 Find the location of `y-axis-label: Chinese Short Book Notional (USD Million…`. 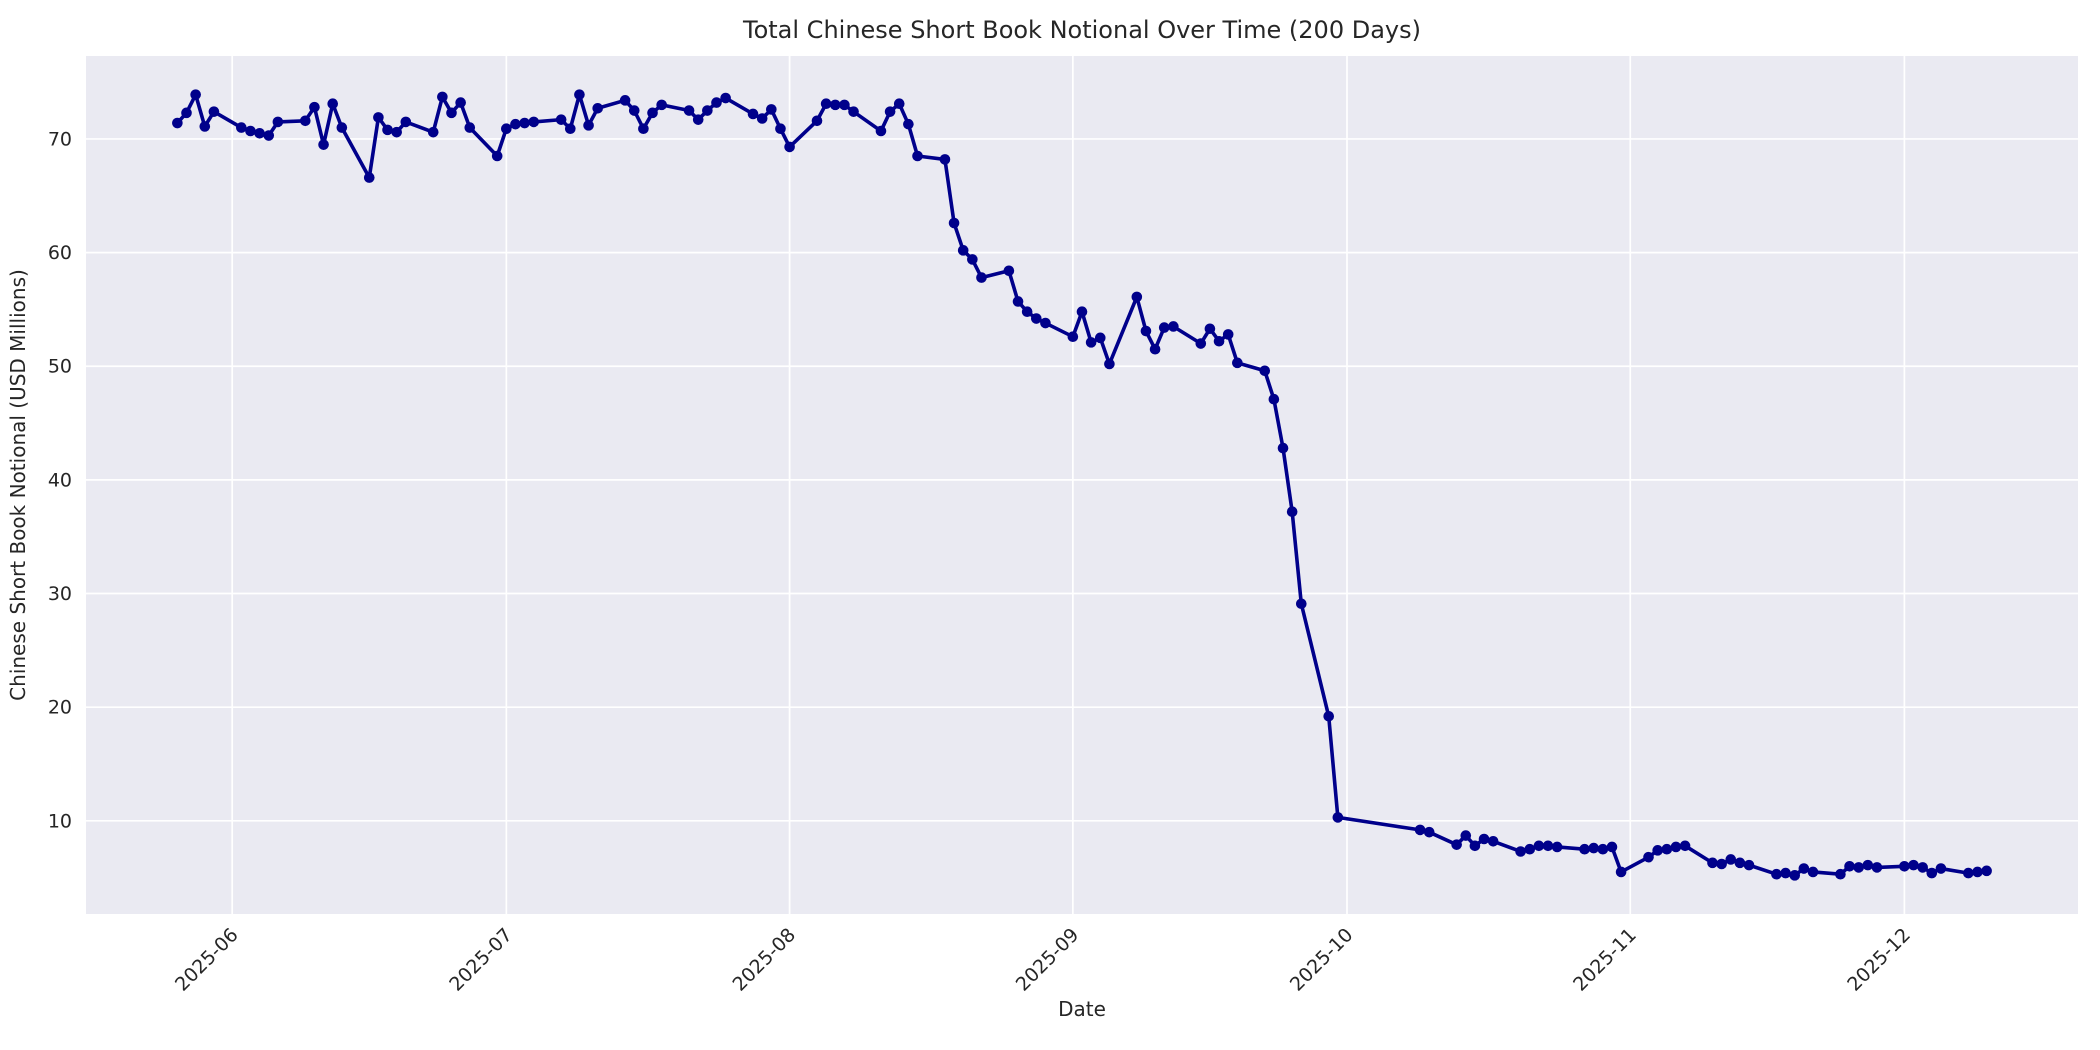

y-axis-label: Chinese Short Book Notional (USD Million… is located at coordinates (18, 485).